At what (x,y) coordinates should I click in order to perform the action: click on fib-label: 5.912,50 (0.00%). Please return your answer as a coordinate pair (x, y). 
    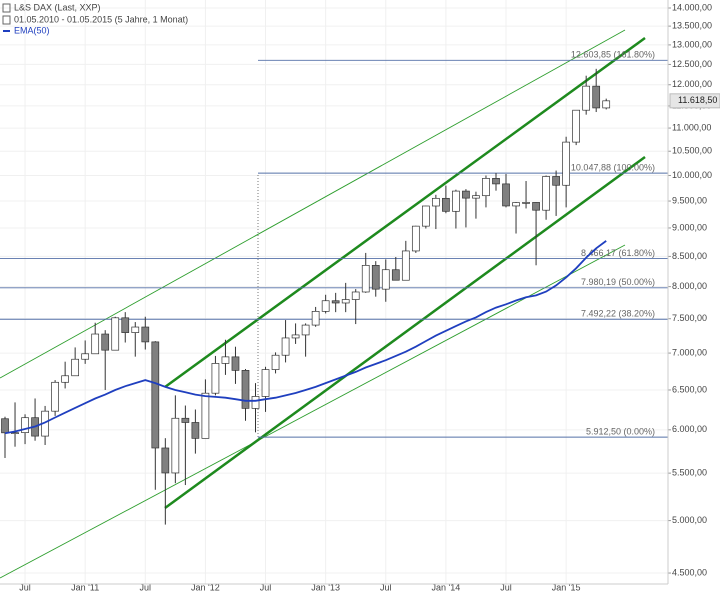
    Looking at the image, I should click on (620, 432).